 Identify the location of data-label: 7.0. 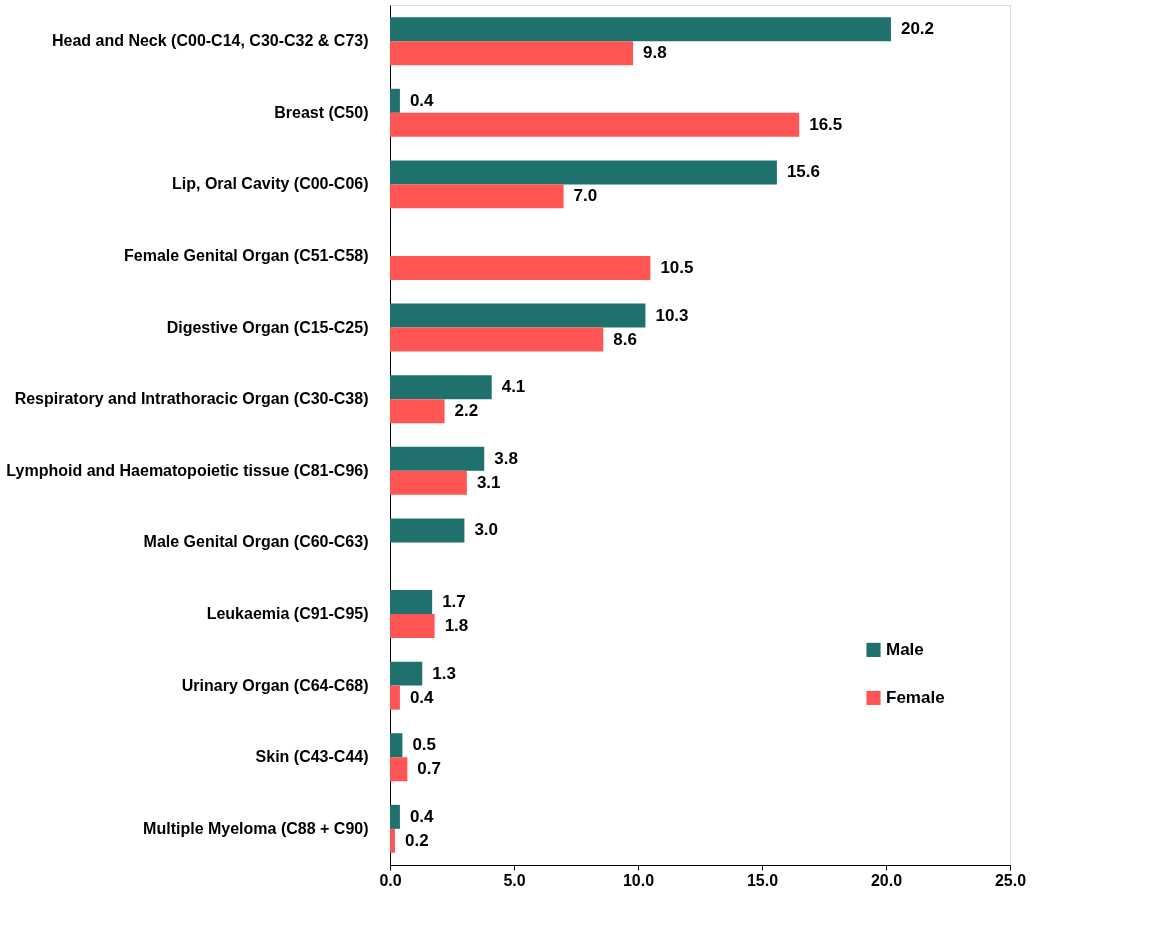
(585, 196).